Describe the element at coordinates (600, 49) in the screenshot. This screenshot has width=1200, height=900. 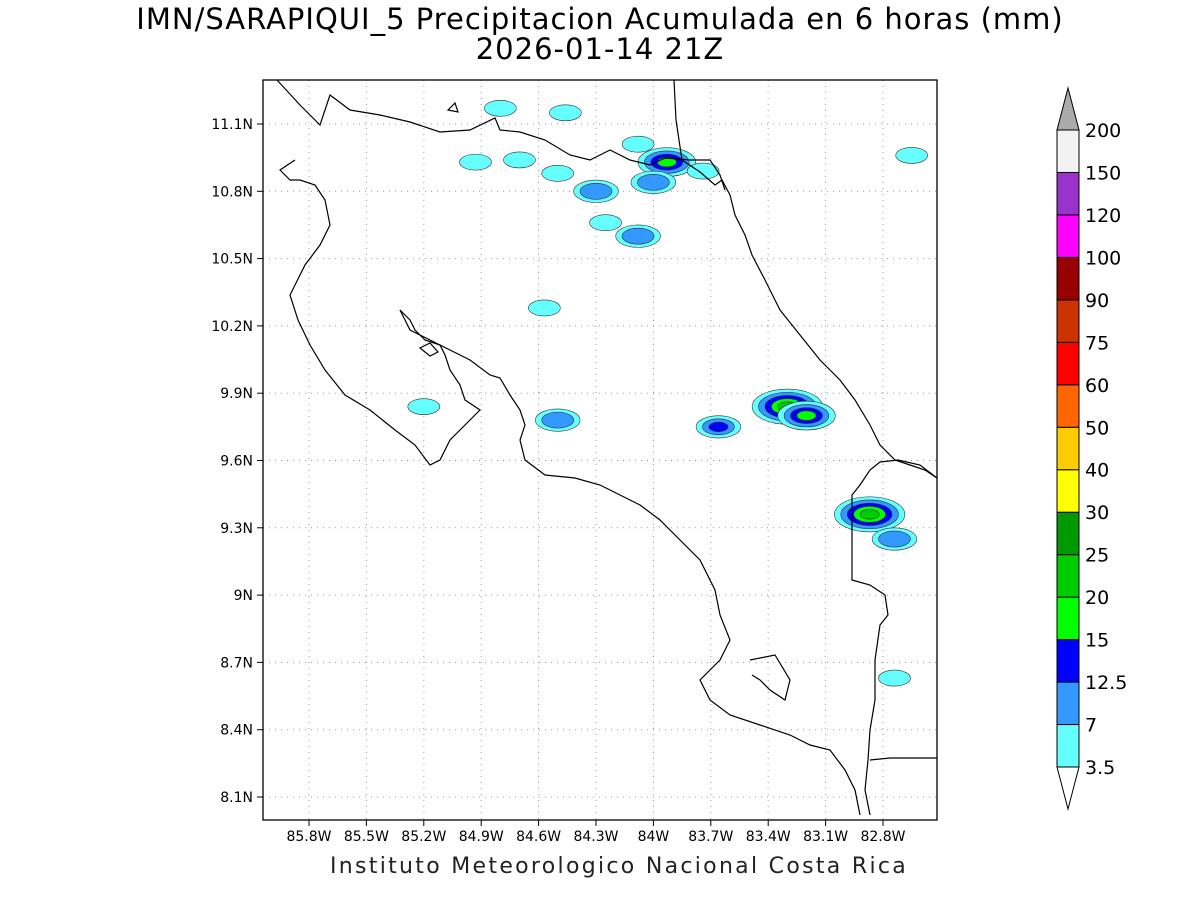
I see `map-subtitle-datetime: 2026-01-14 21Z` at that location.